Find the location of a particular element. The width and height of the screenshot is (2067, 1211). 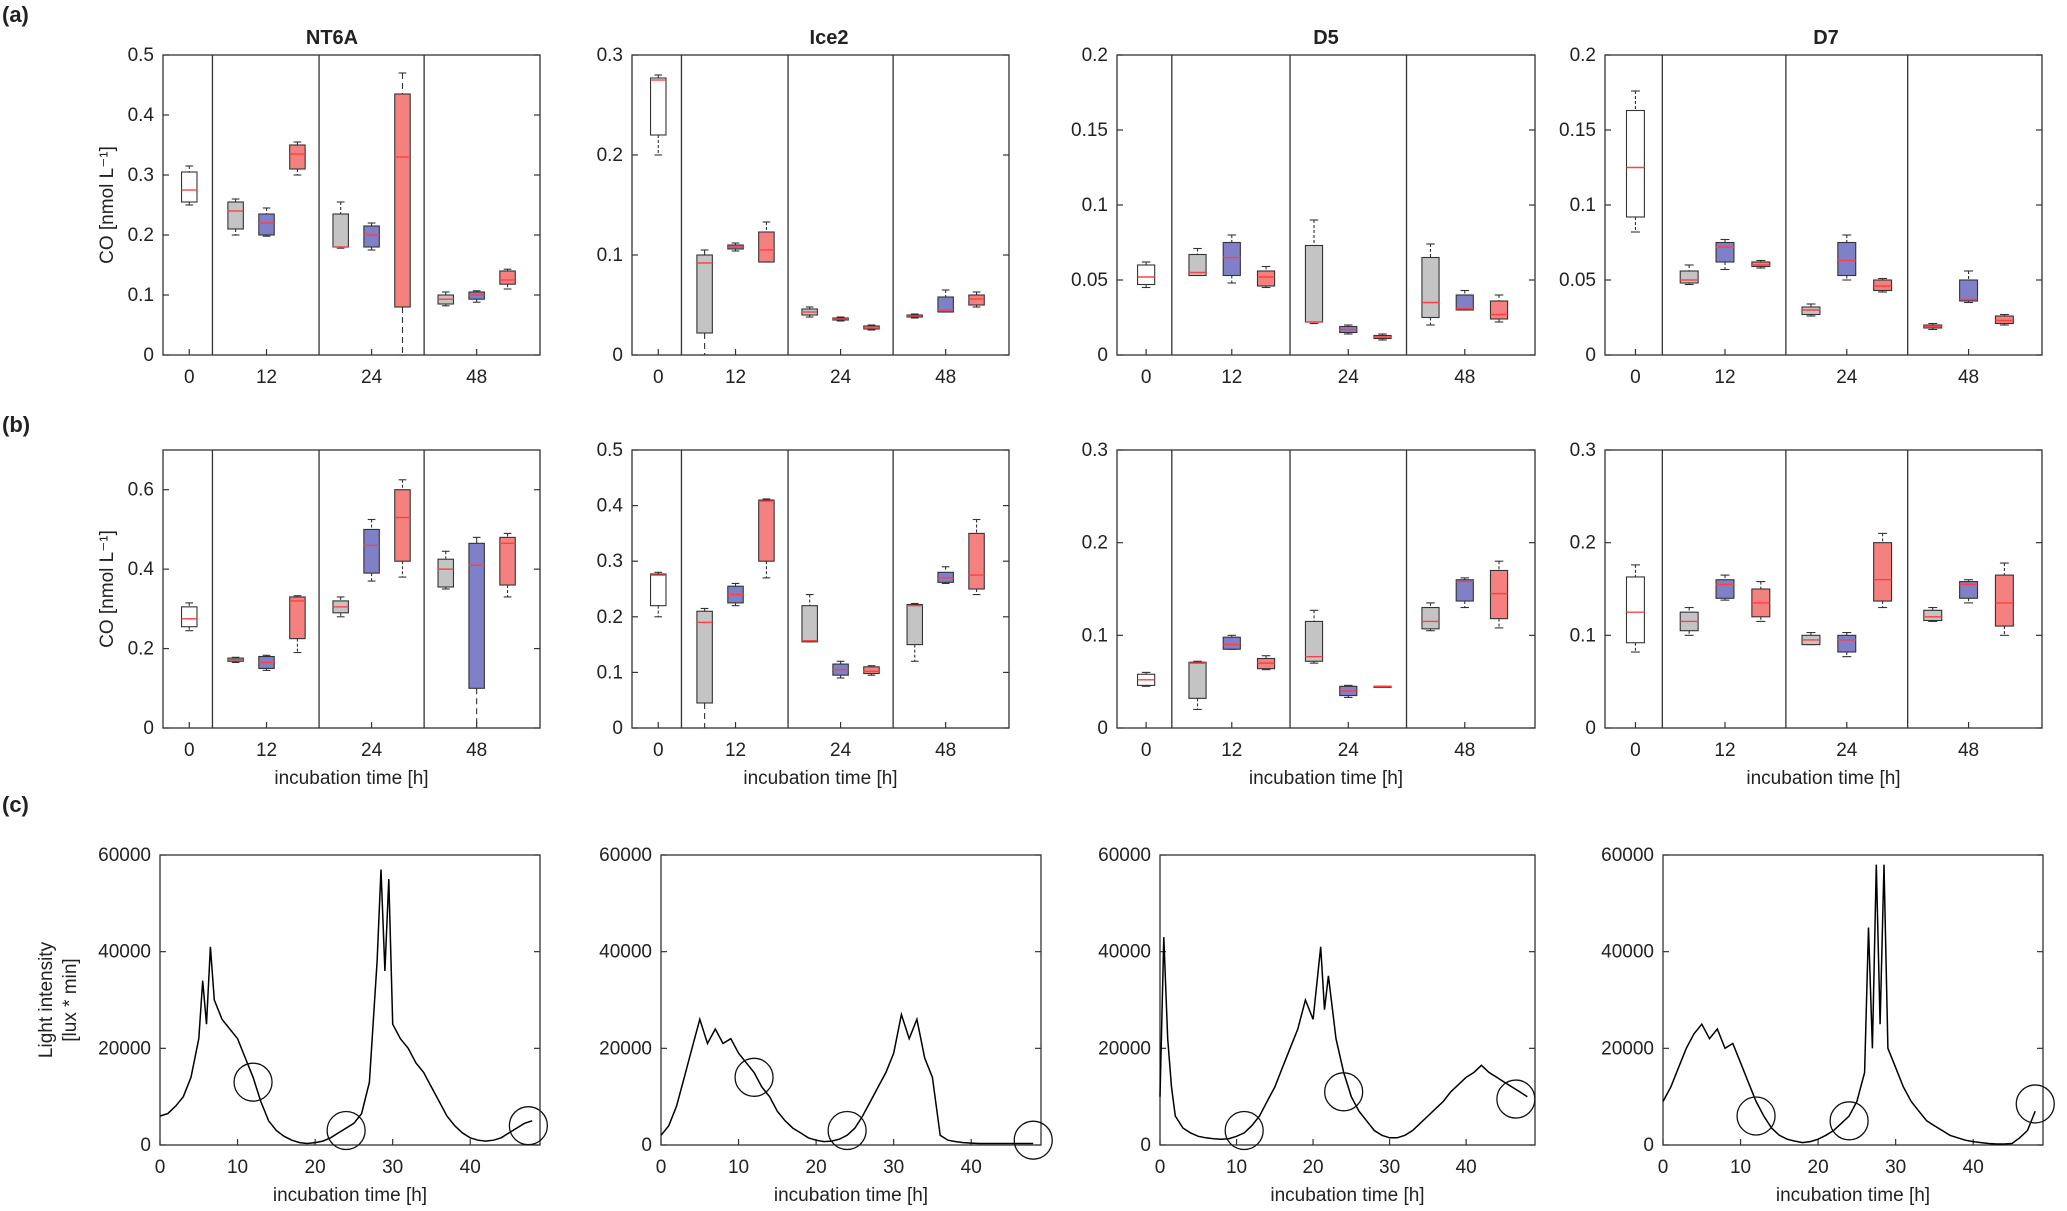

light-intensity-line is located at coordinates (346, 1007).